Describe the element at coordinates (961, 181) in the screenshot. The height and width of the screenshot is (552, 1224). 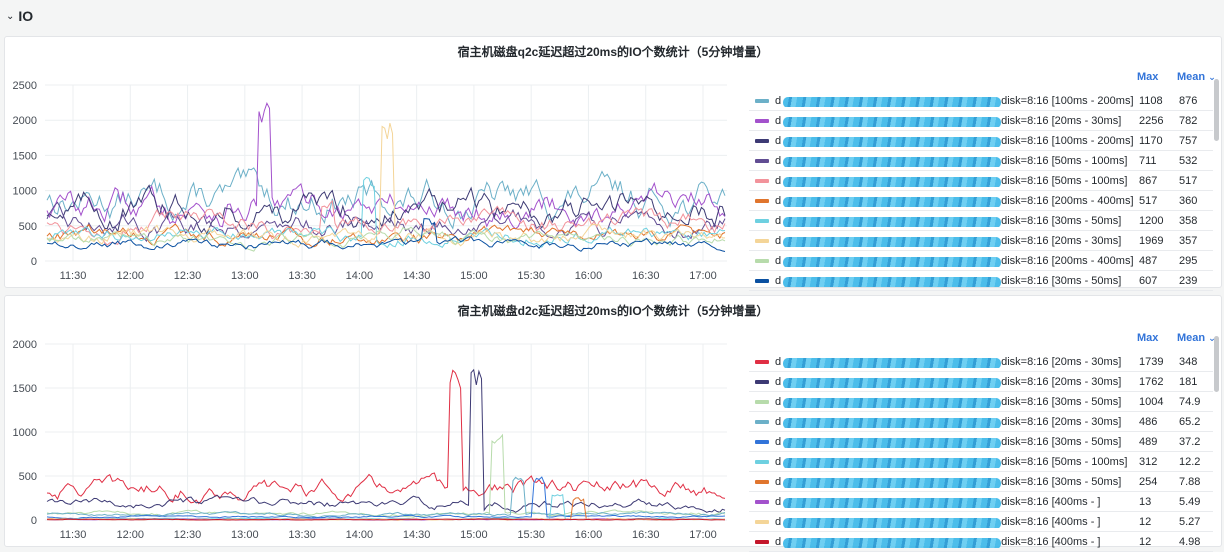
I see `legend-series-name: d disk=8:16 [50ms - 100ms]` at that location.